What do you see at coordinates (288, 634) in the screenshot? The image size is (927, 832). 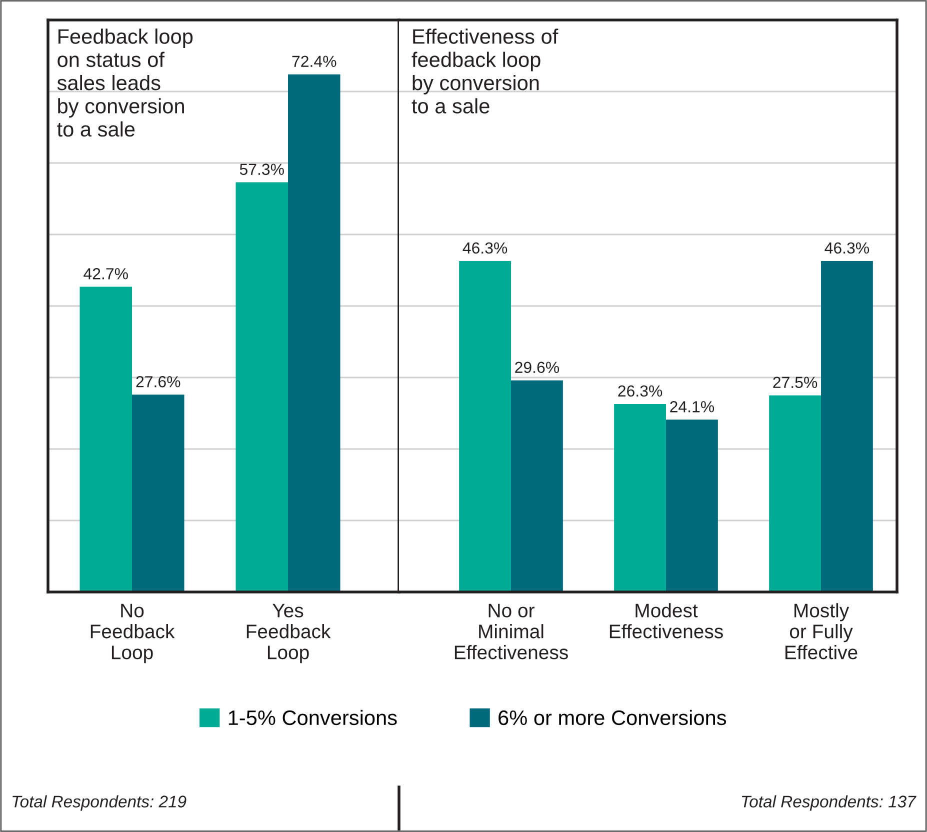 I see `x-tick-label: Yes Feedback Loop` at bounding box center [288, 634].